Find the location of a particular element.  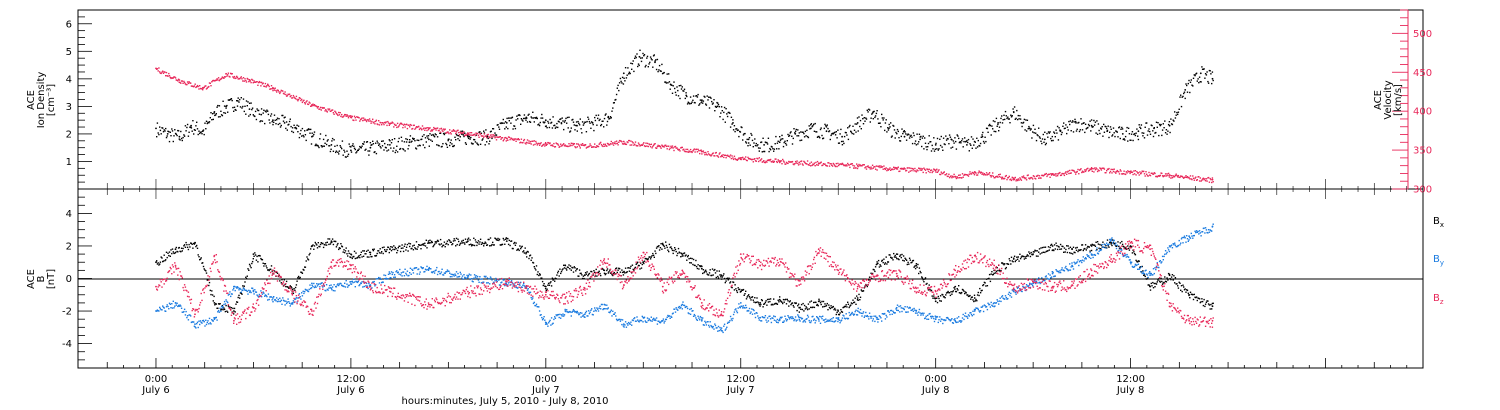

bx-data-point is located at coordinates (1111, 242).